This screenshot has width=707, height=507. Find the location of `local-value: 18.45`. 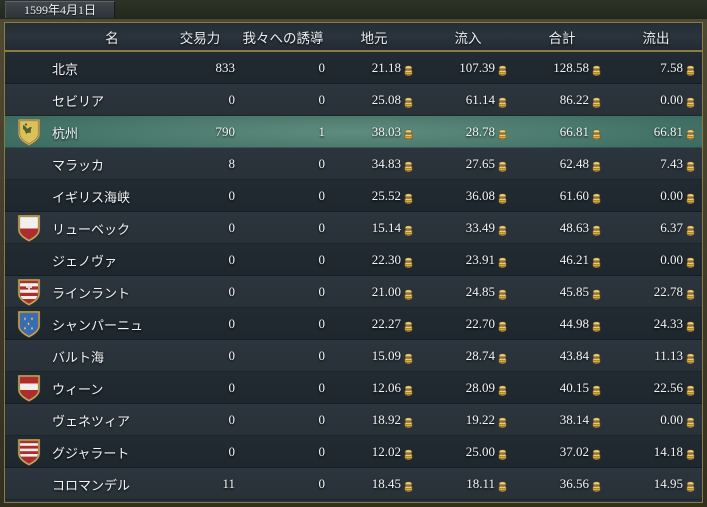

local-value: 18.45 is located at coordinates (374, 484).